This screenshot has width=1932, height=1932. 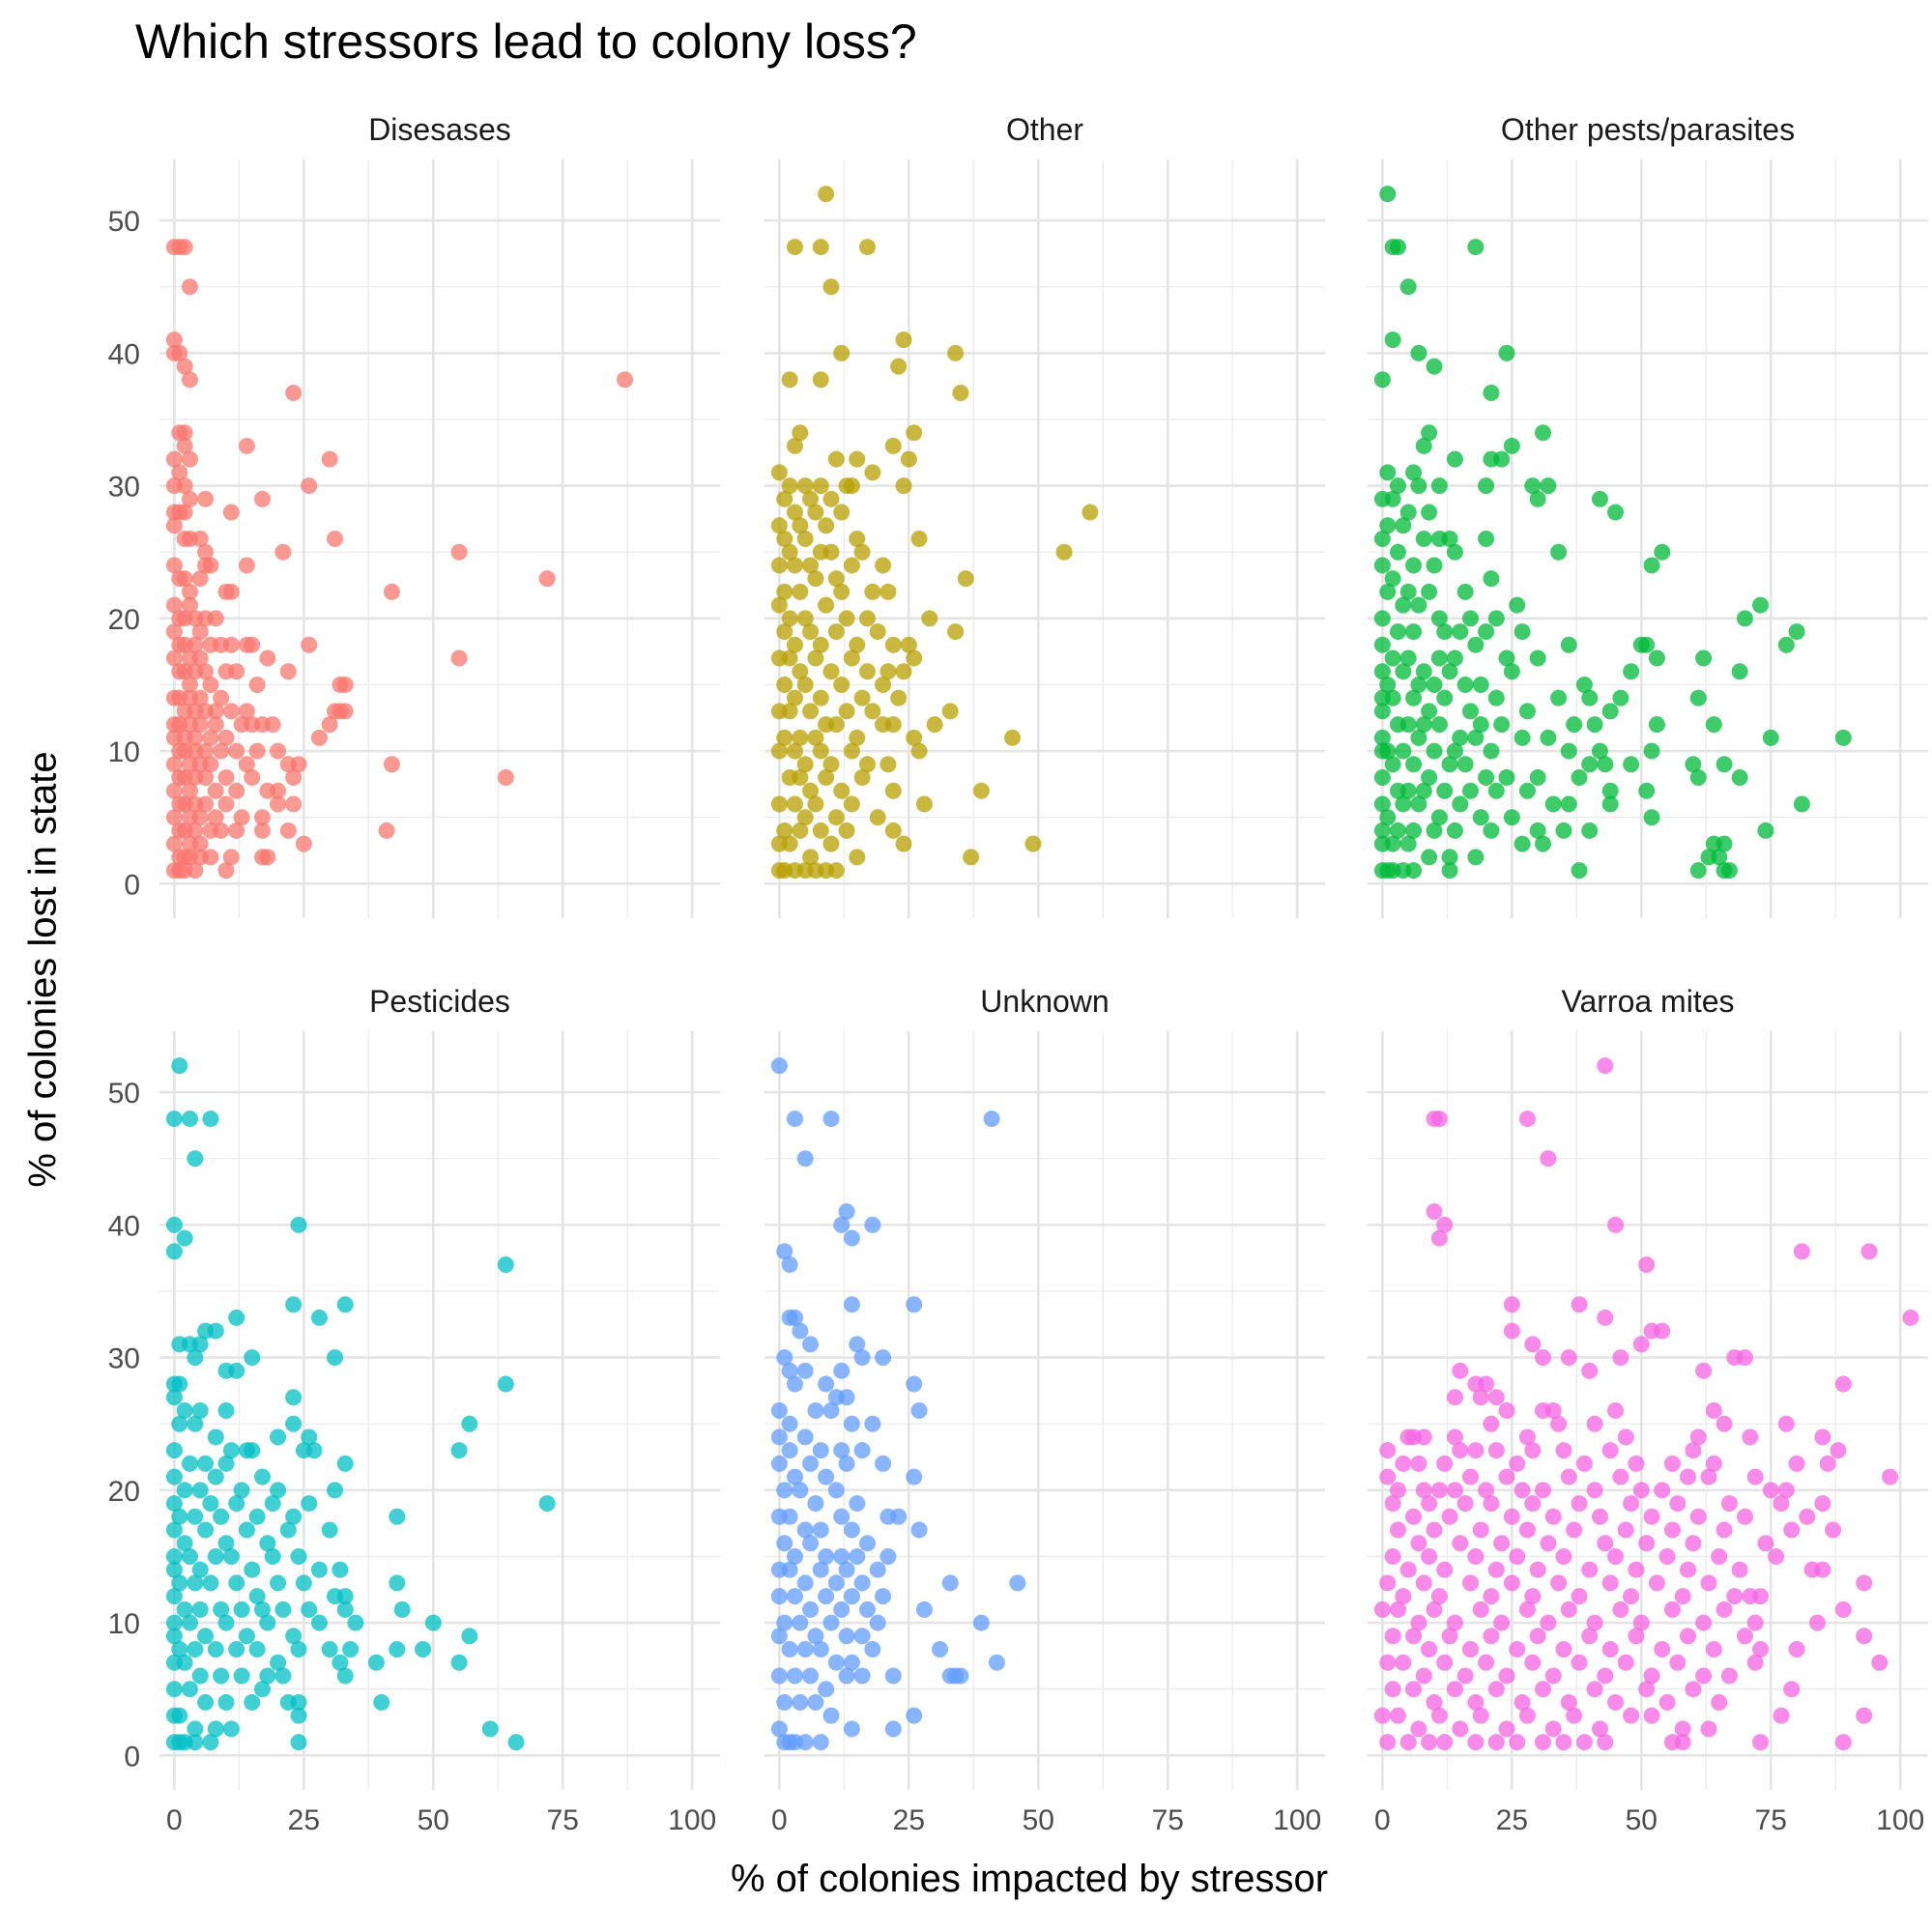 What do you see at coordinates (1044, 515) in the screenshot?
I see `facet-panel: Other` at bounding box center [1044, 515].